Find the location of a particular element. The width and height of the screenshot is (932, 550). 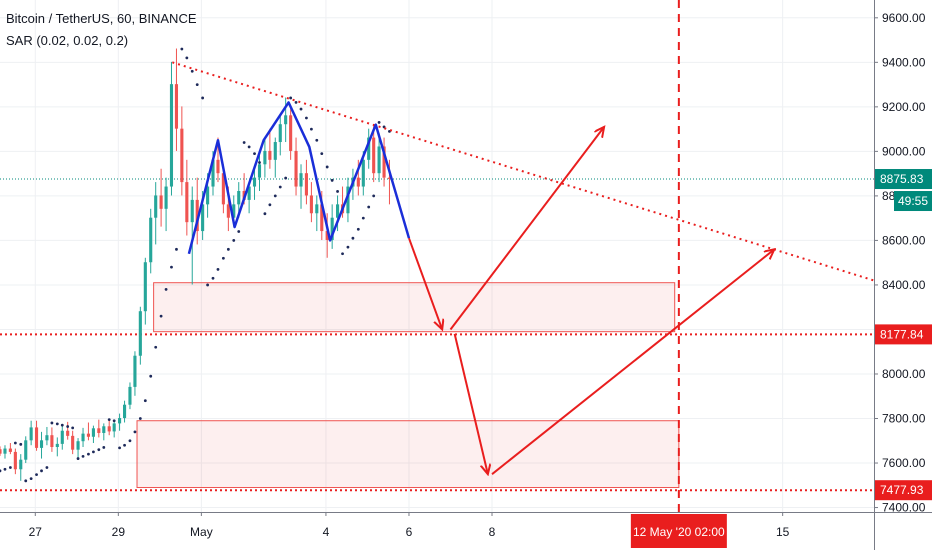

x-tick-label-5: 8 is located at coordinates (492, 532).